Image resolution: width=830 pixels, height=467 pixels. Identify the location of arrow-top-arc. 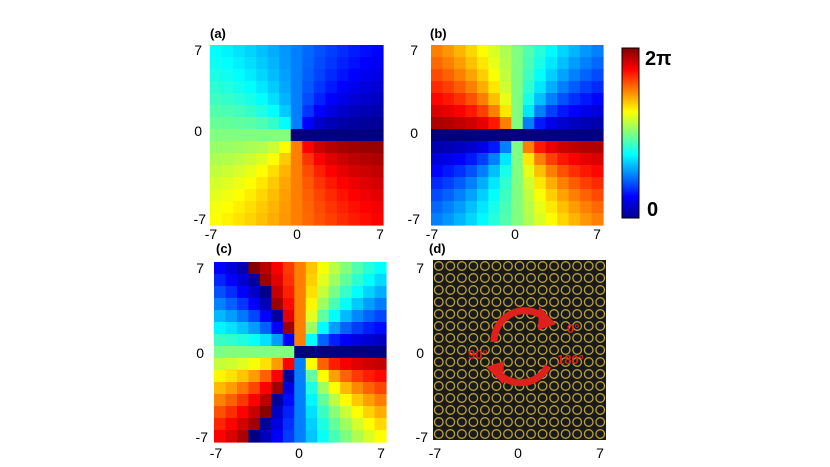
(519, 325).